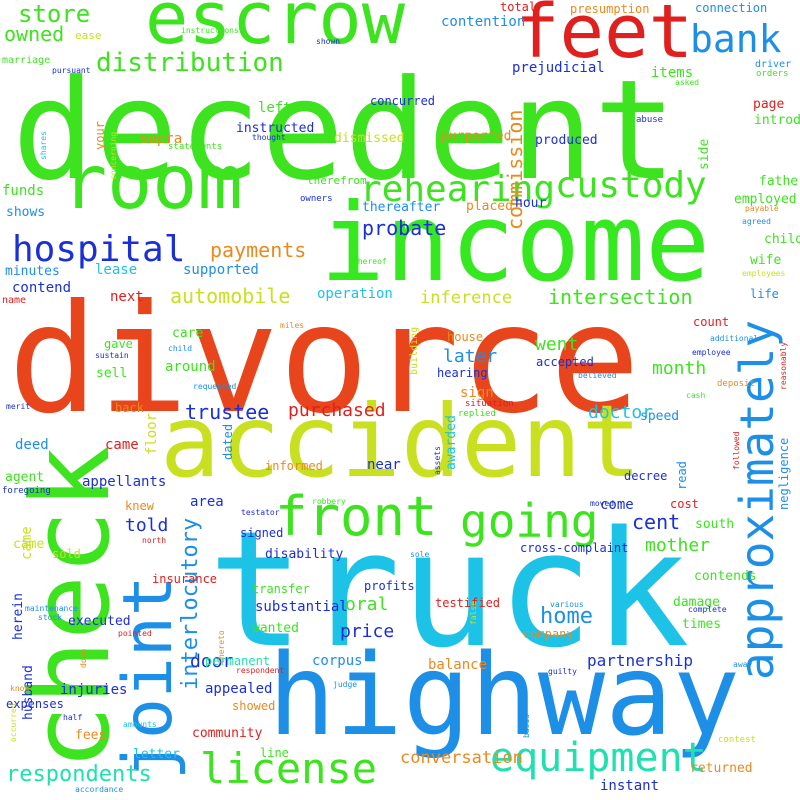  I want to click on word: testified, so click(468, 603).